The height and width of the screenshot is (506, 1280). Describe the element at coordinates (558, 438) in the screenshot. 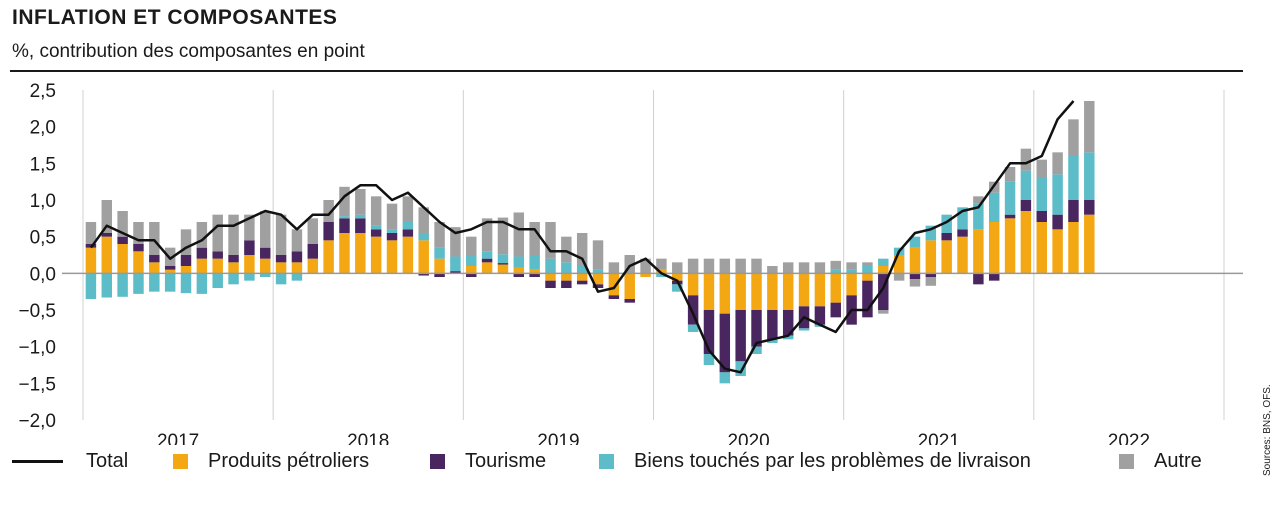

I see `x-tick-label: 2019` at that location.